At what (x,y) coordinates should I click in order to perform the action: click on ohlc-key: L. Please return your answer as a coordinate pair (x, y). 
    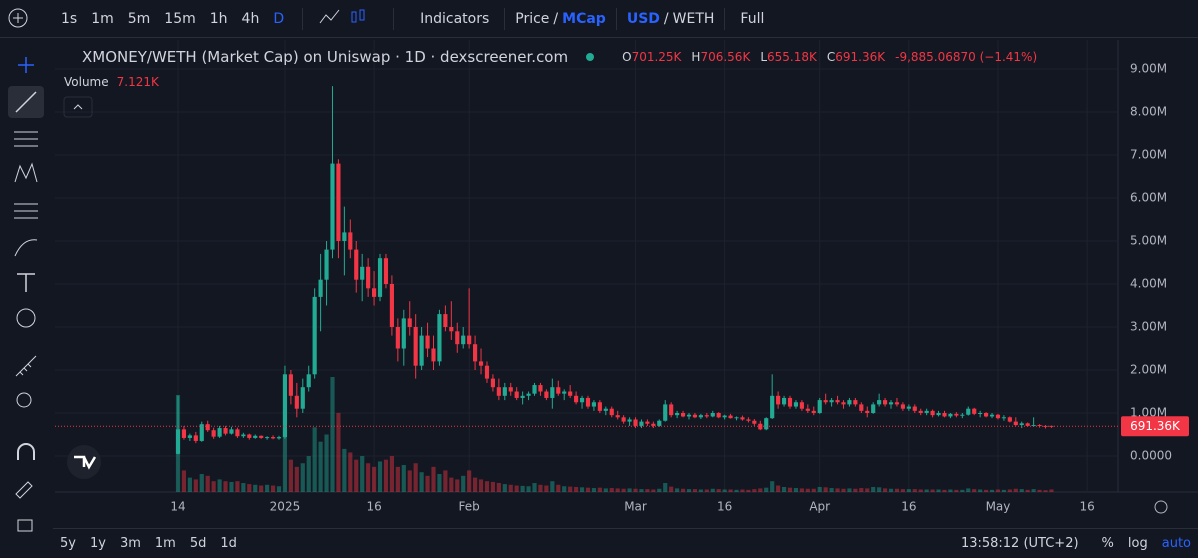
    Looking at the image, I should click on (763, 57).